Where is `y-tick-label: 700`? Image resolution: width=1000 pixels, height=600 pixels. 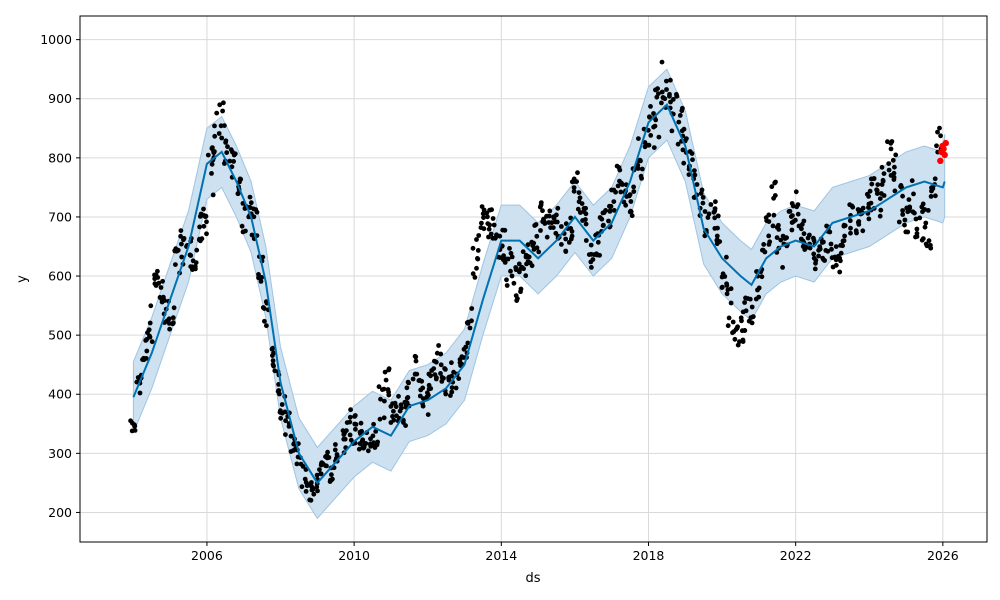 y-tick-label: 700 is located at coordinates (60, 216).